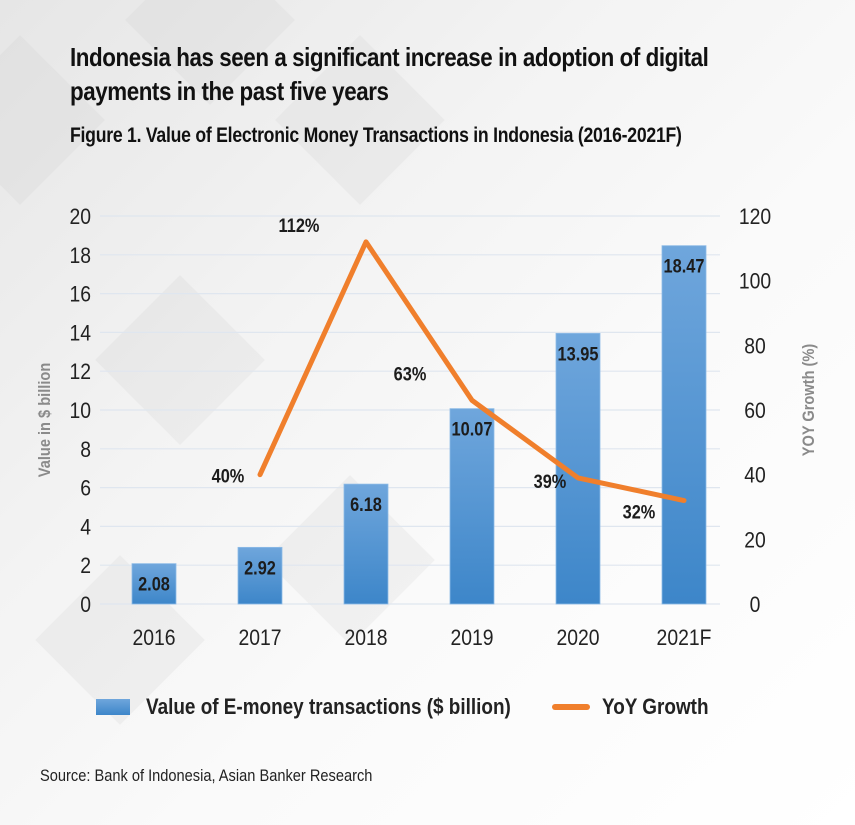 The width and height of the screenshot is (855, 825). I want to click on left-axis-tick-label: 6, so click(85, 488).